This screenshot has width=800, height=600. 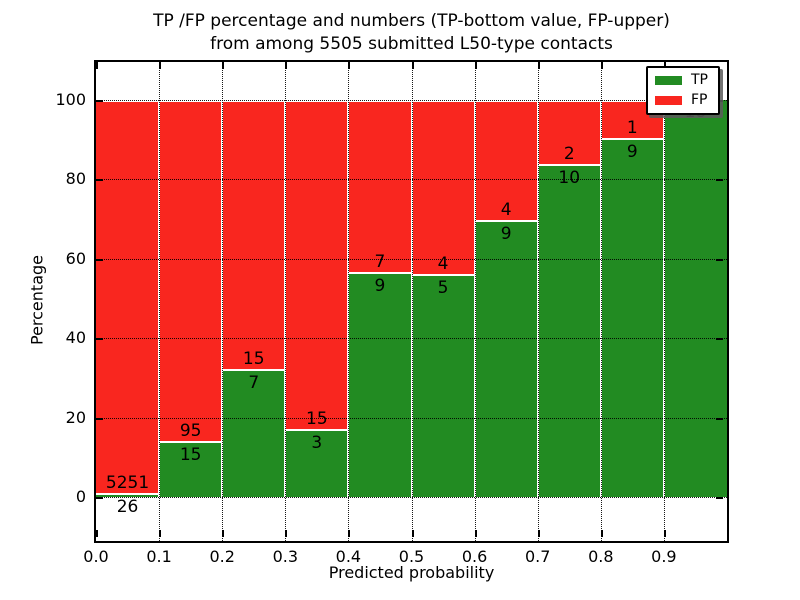 I want to click on x-tick-label: 0.2, so click(x=222, y=556).